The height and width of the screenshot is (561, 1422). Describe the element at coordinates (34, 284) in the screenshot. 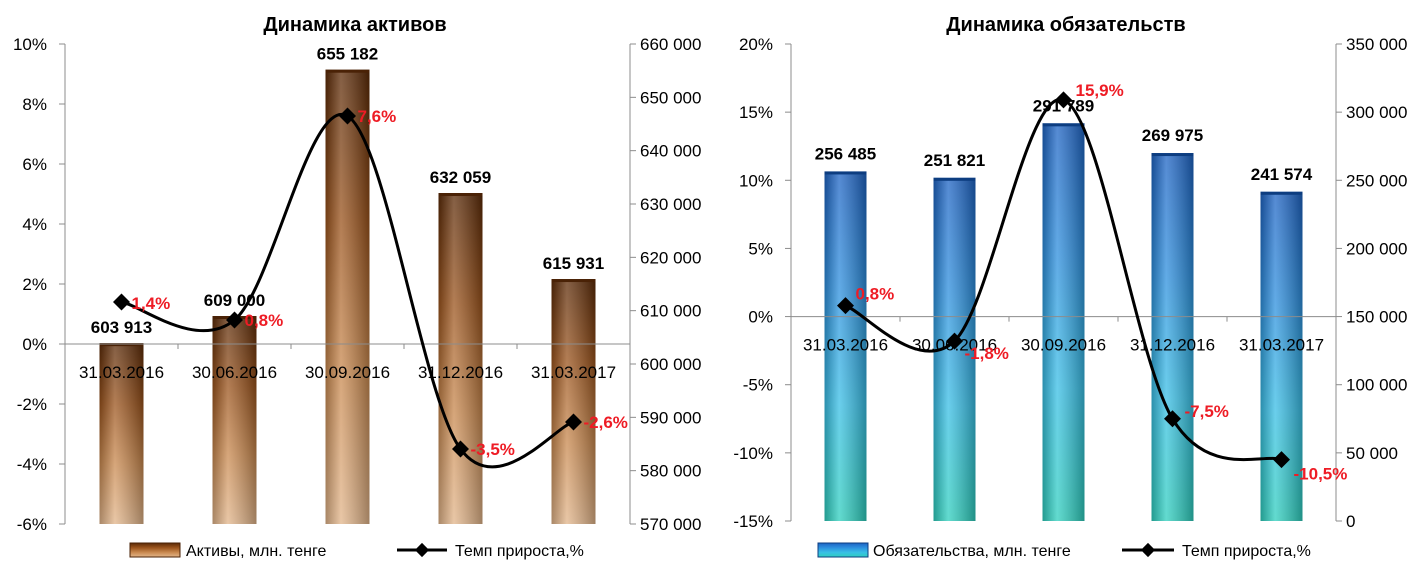

I see `left-axis-tick-label: 2%` at that location.